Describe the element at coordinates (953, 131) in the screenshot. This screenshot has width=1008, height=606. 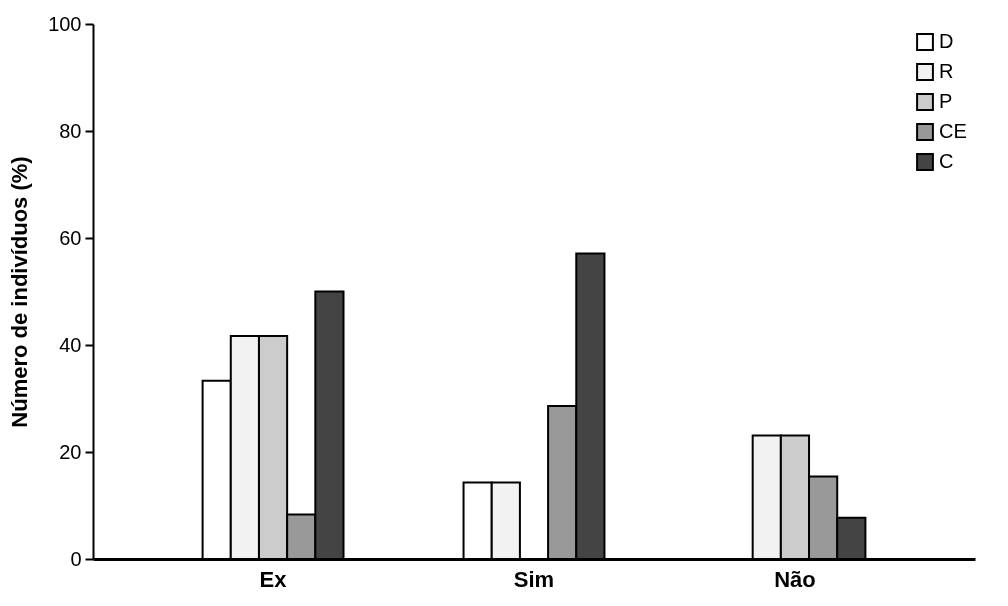
I see `legend-label: CE` at that location.